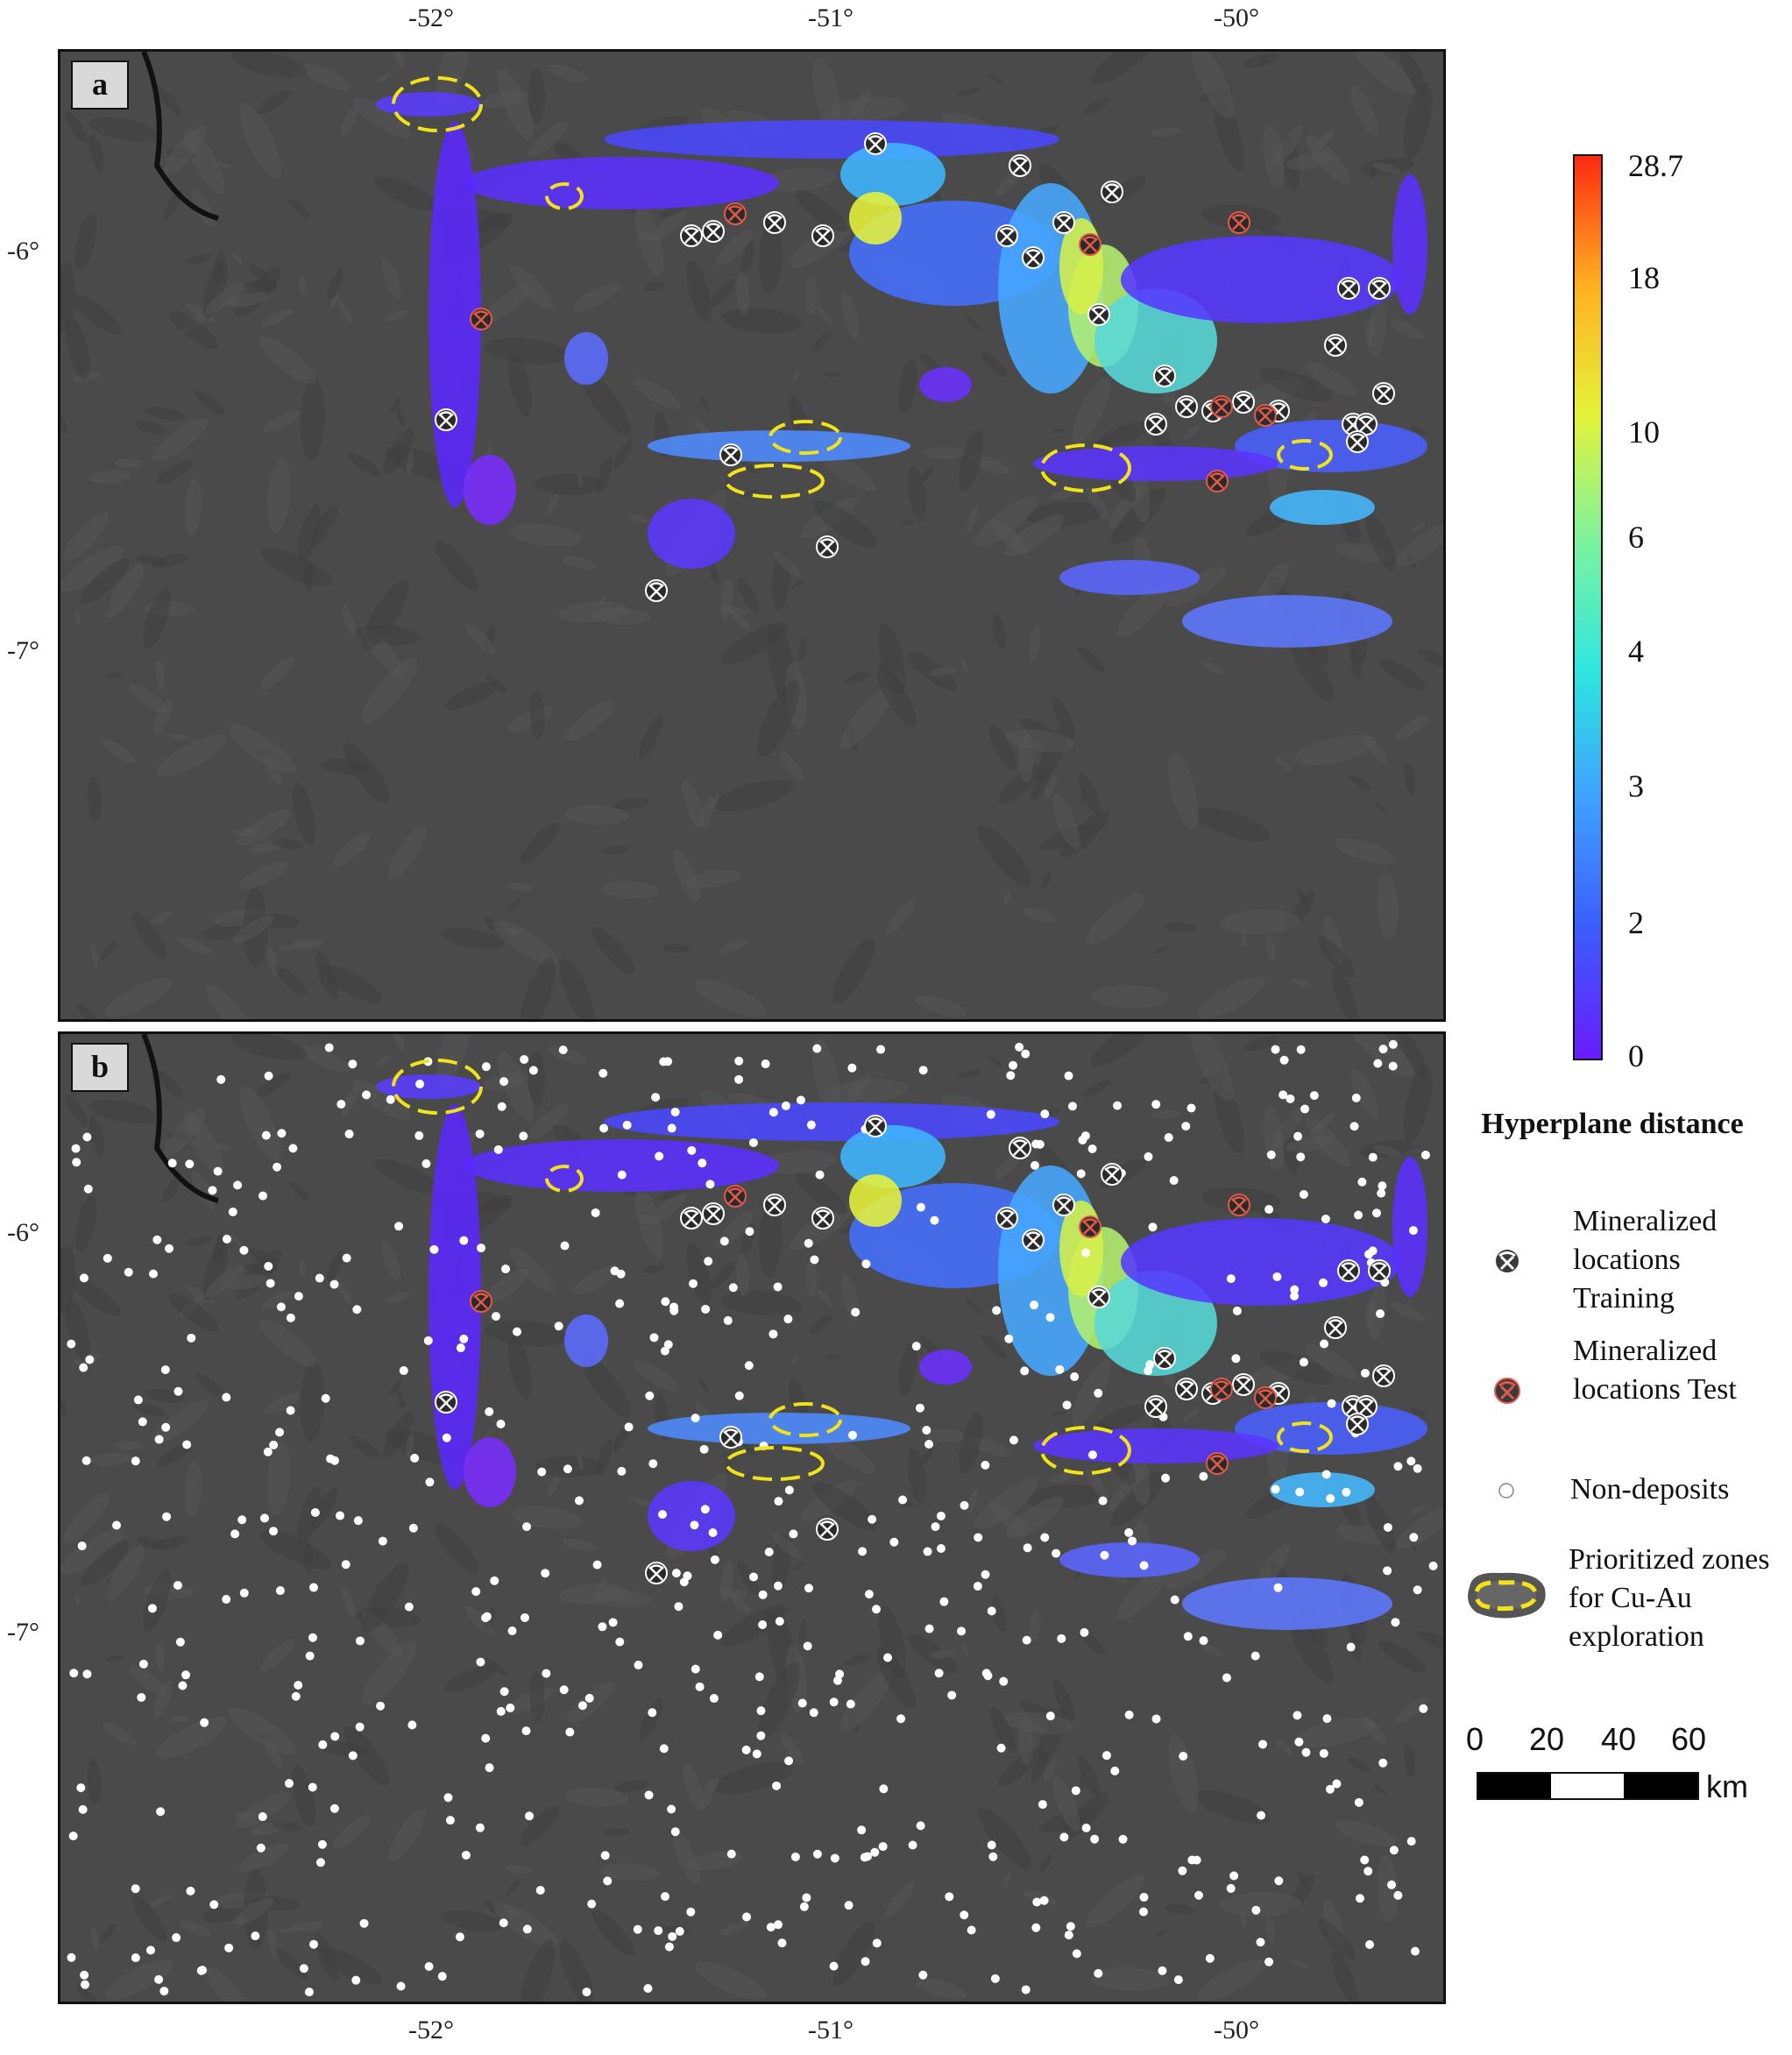 The image size is (1792, 2055). I want to click on map-a-test-marker, so click(1090, 244).